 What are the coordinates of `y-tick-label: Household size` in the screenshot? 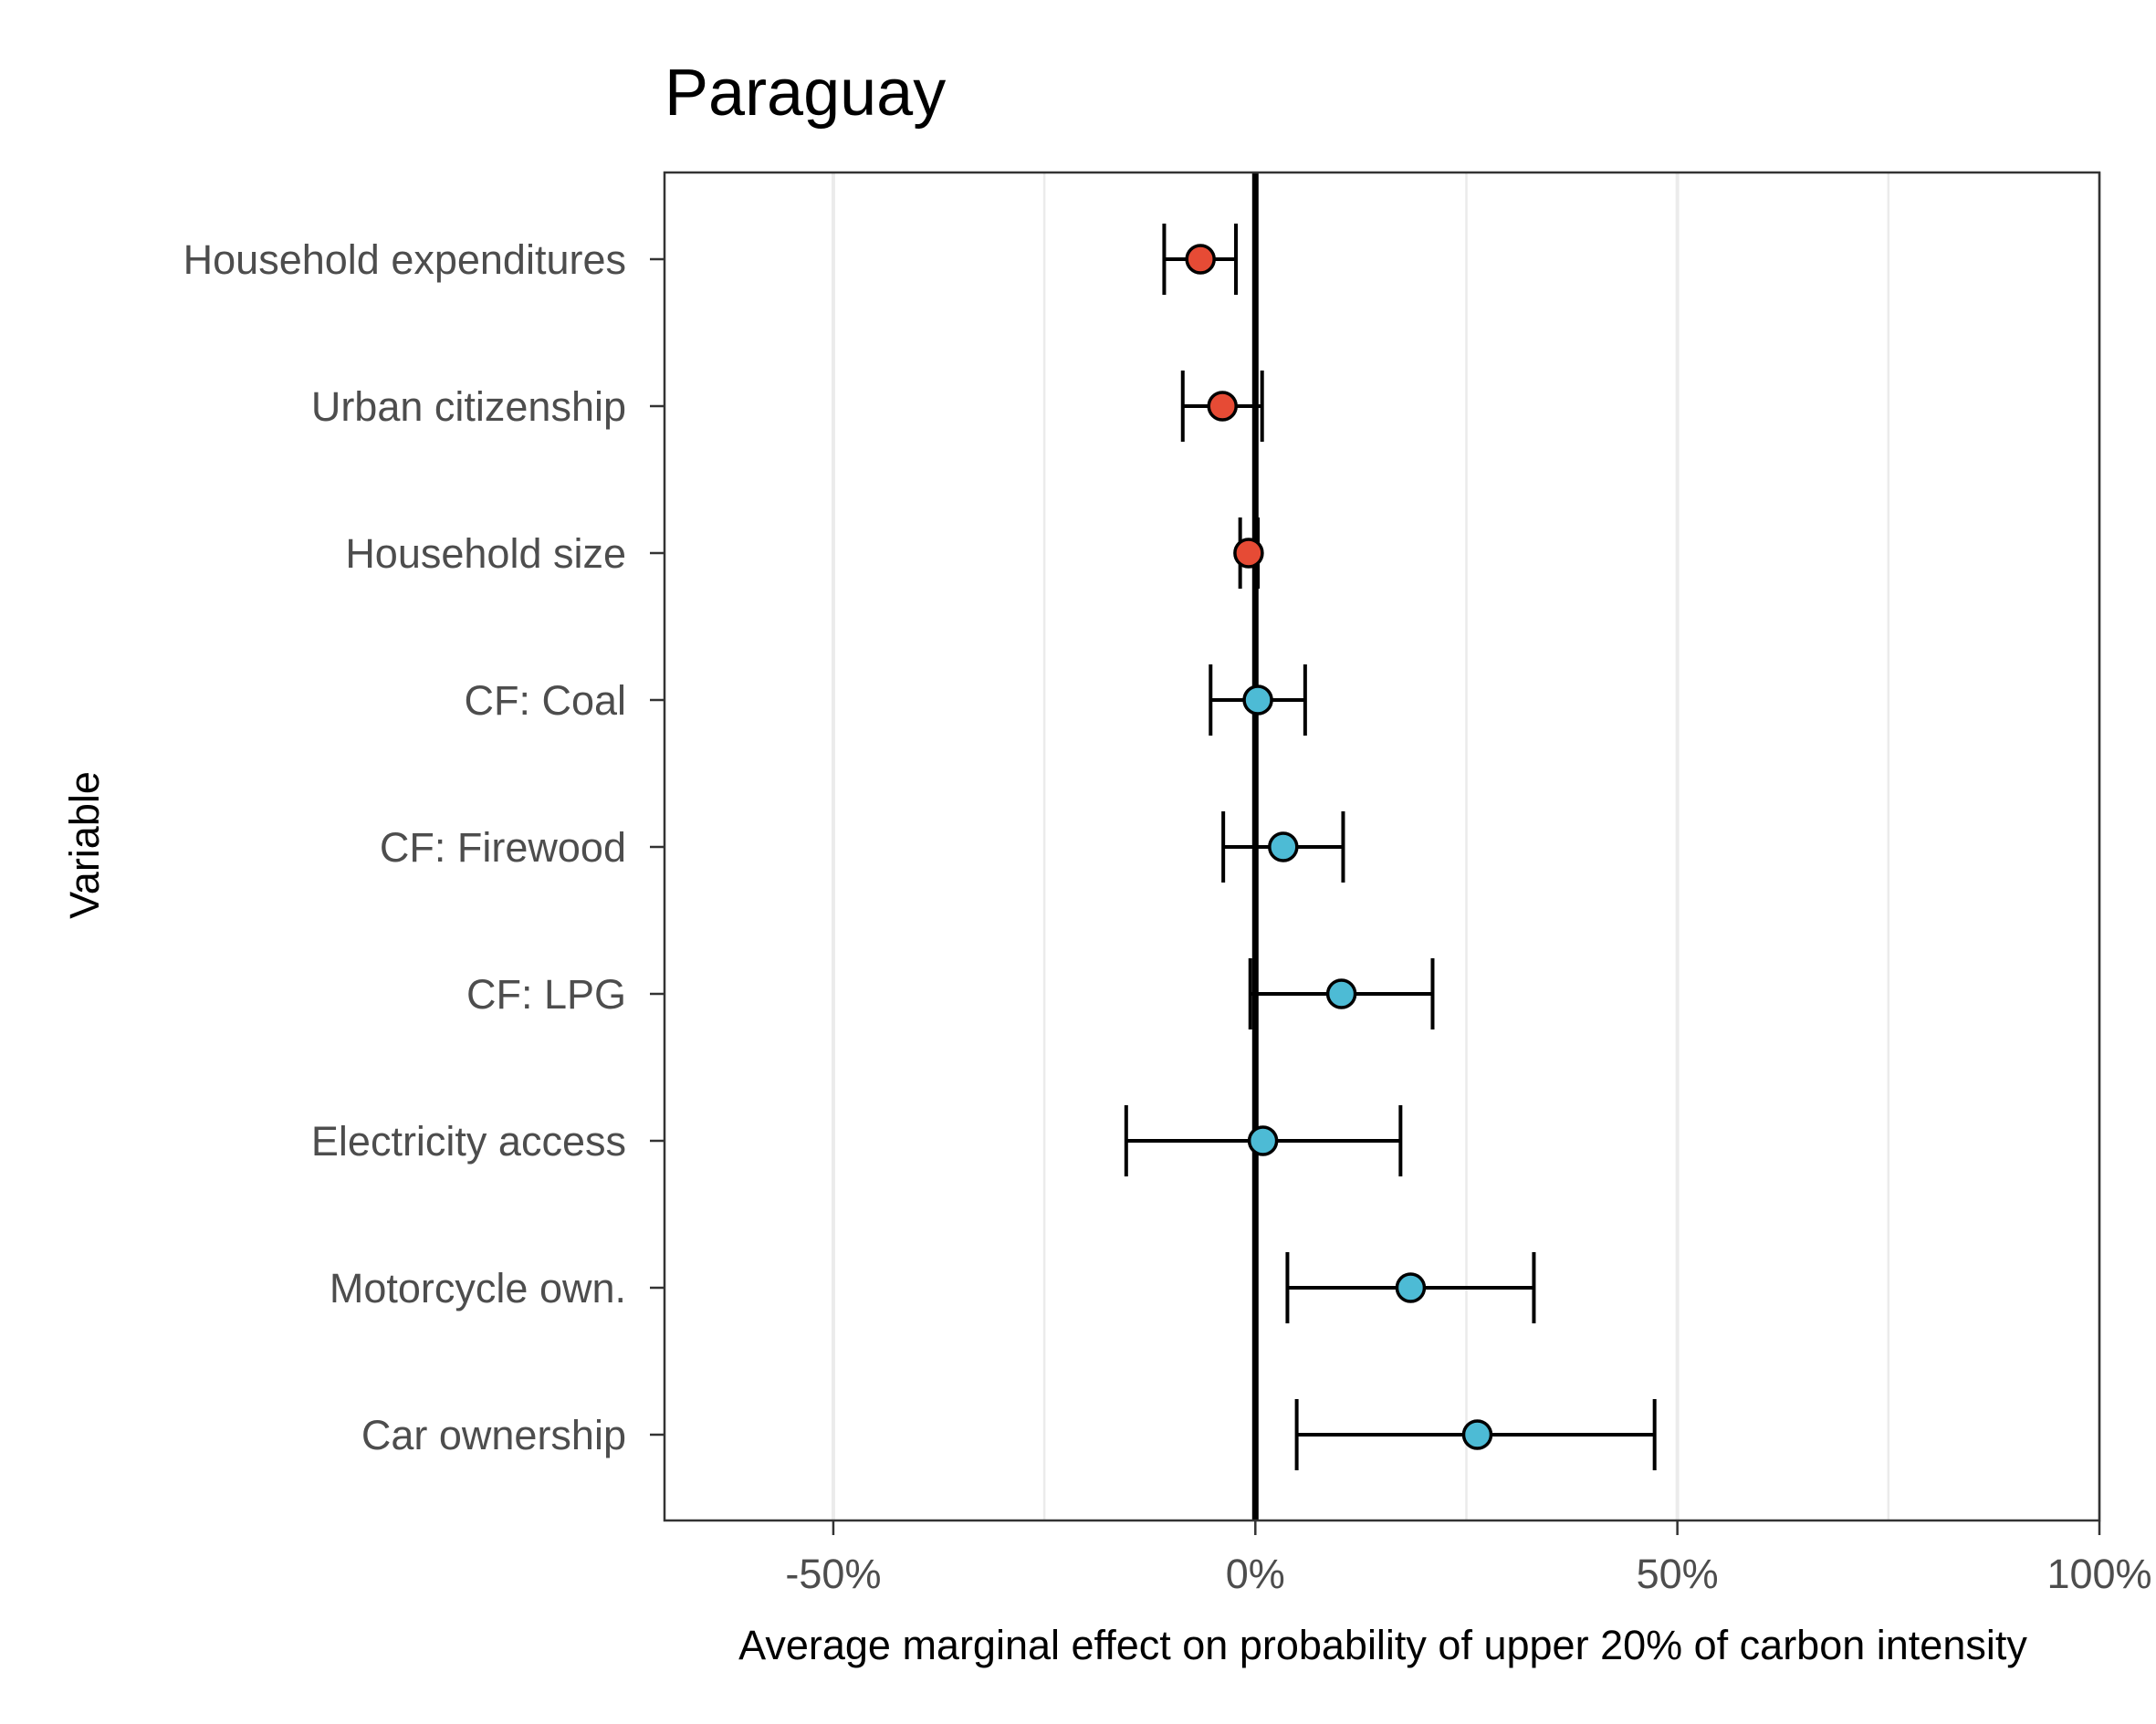 It's located at (485, 553).